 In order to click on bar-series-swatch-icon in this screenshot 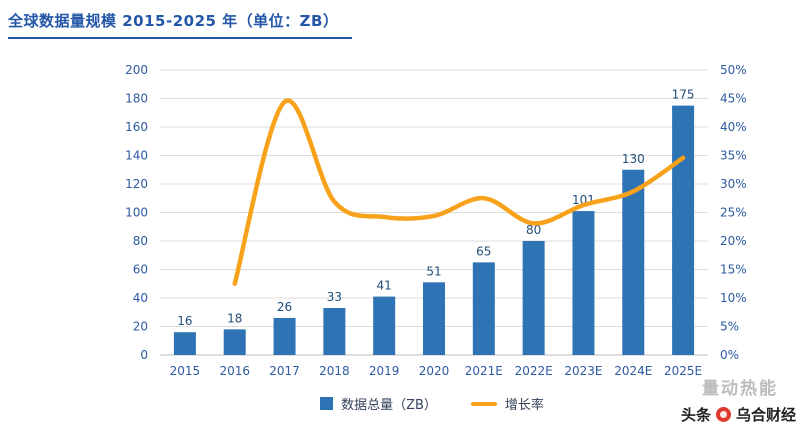, I will do `click(327, 403)`.